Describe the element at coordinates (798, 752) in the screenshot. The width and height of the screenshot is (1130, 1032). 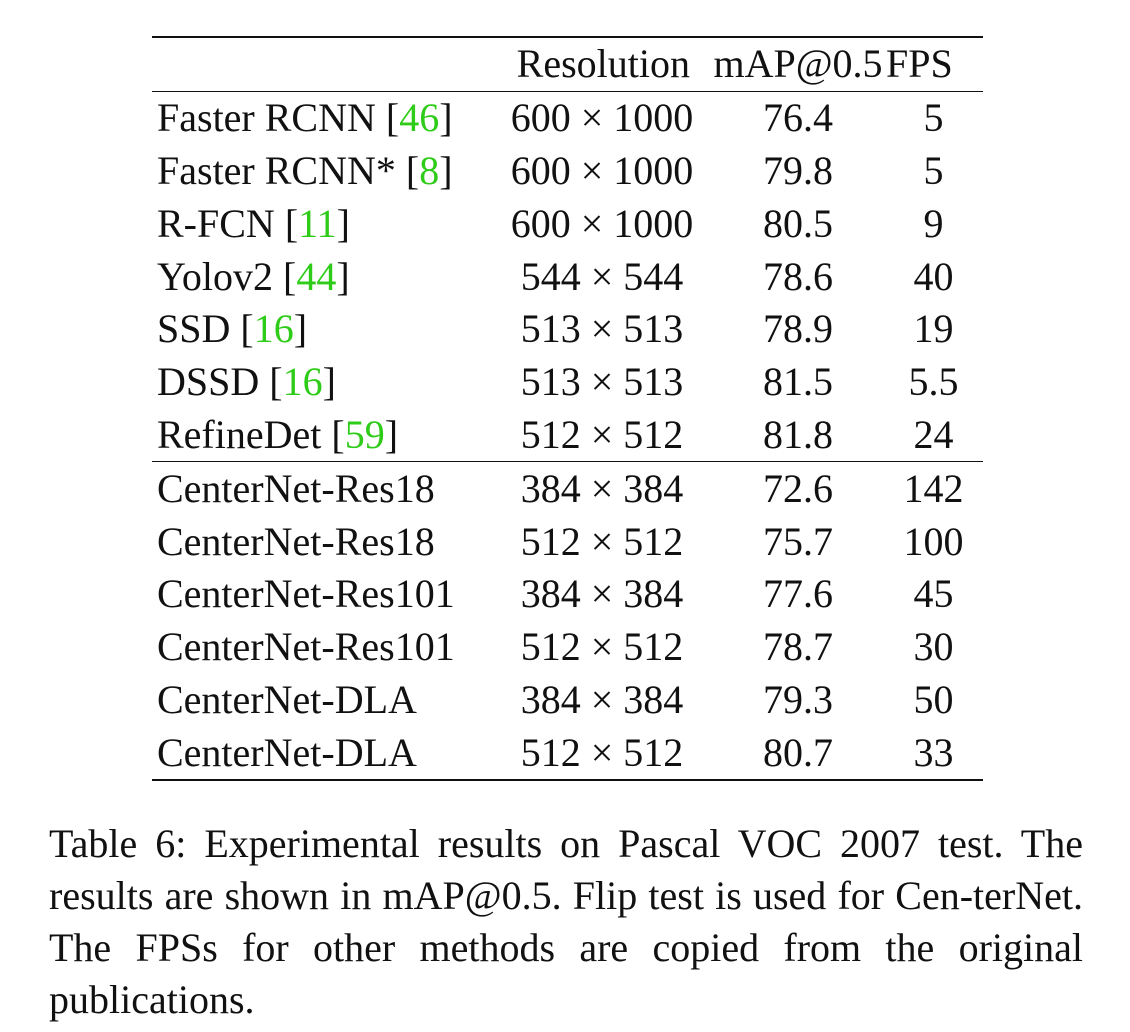
I see `map-cell: 80.7` at that location.